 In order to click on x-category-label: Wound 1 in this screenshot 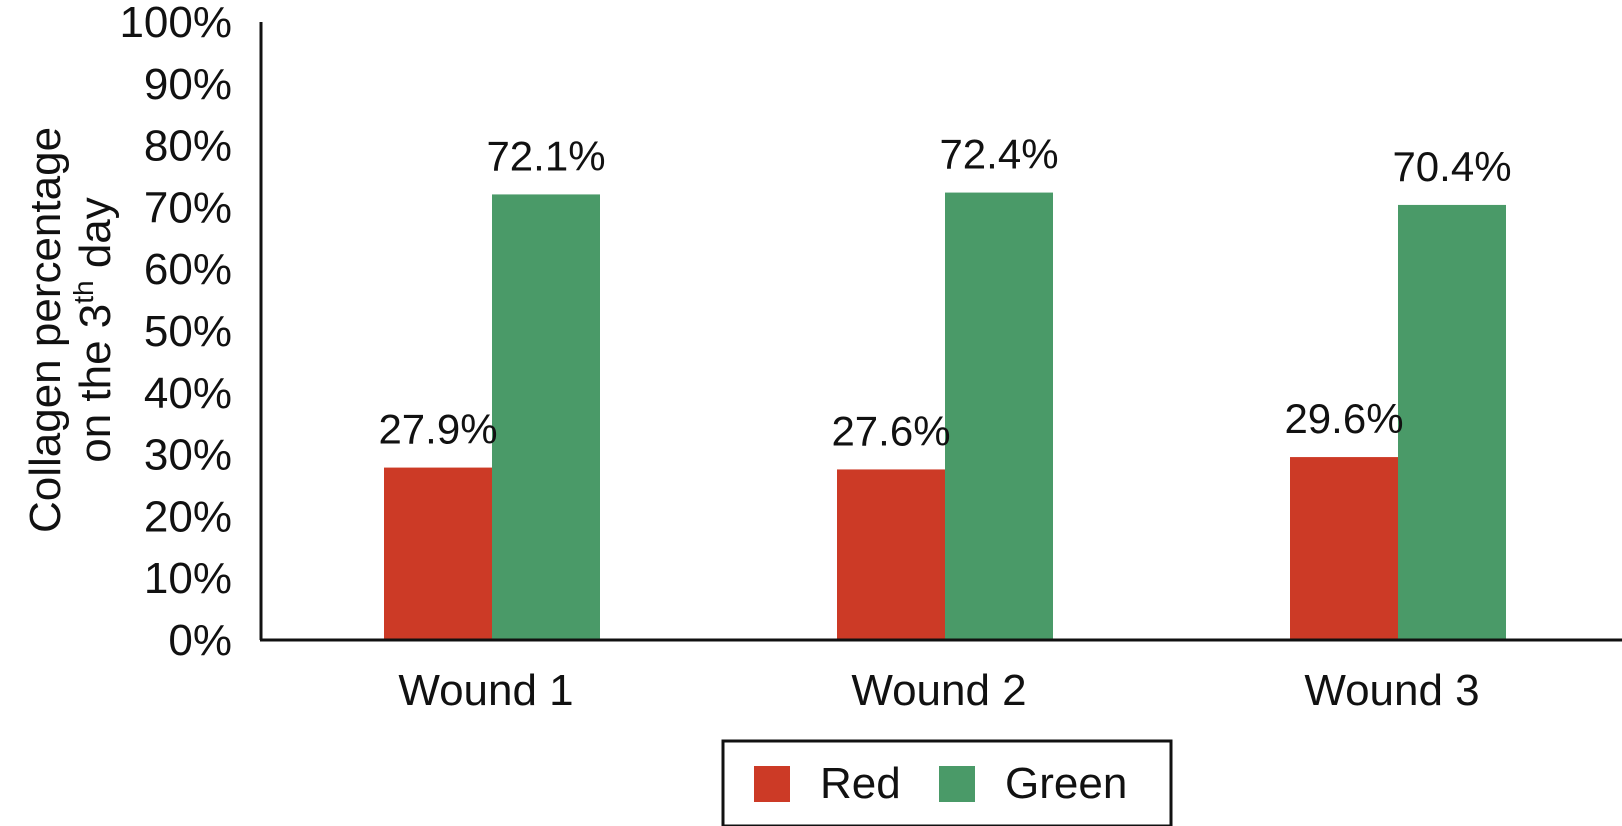, I will do `click(485, 690)`.